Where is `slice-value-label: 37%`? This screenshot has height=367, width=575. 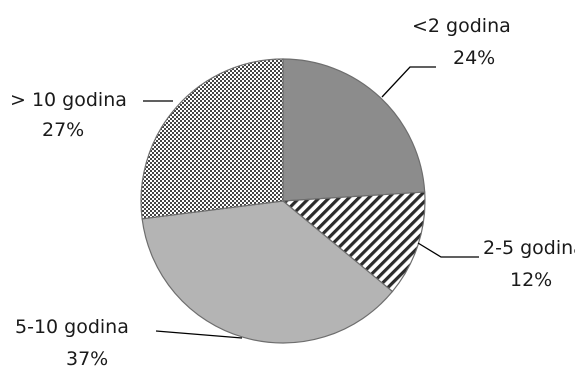
slice-value-label: 37% is located at coordinates (87, 357).